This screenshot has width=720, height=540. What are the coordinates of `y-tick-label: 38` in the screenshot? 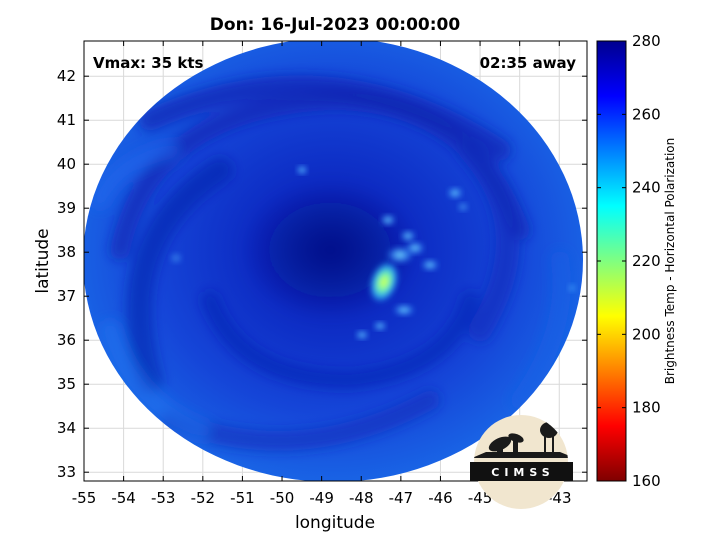 It's located at (66, 252).